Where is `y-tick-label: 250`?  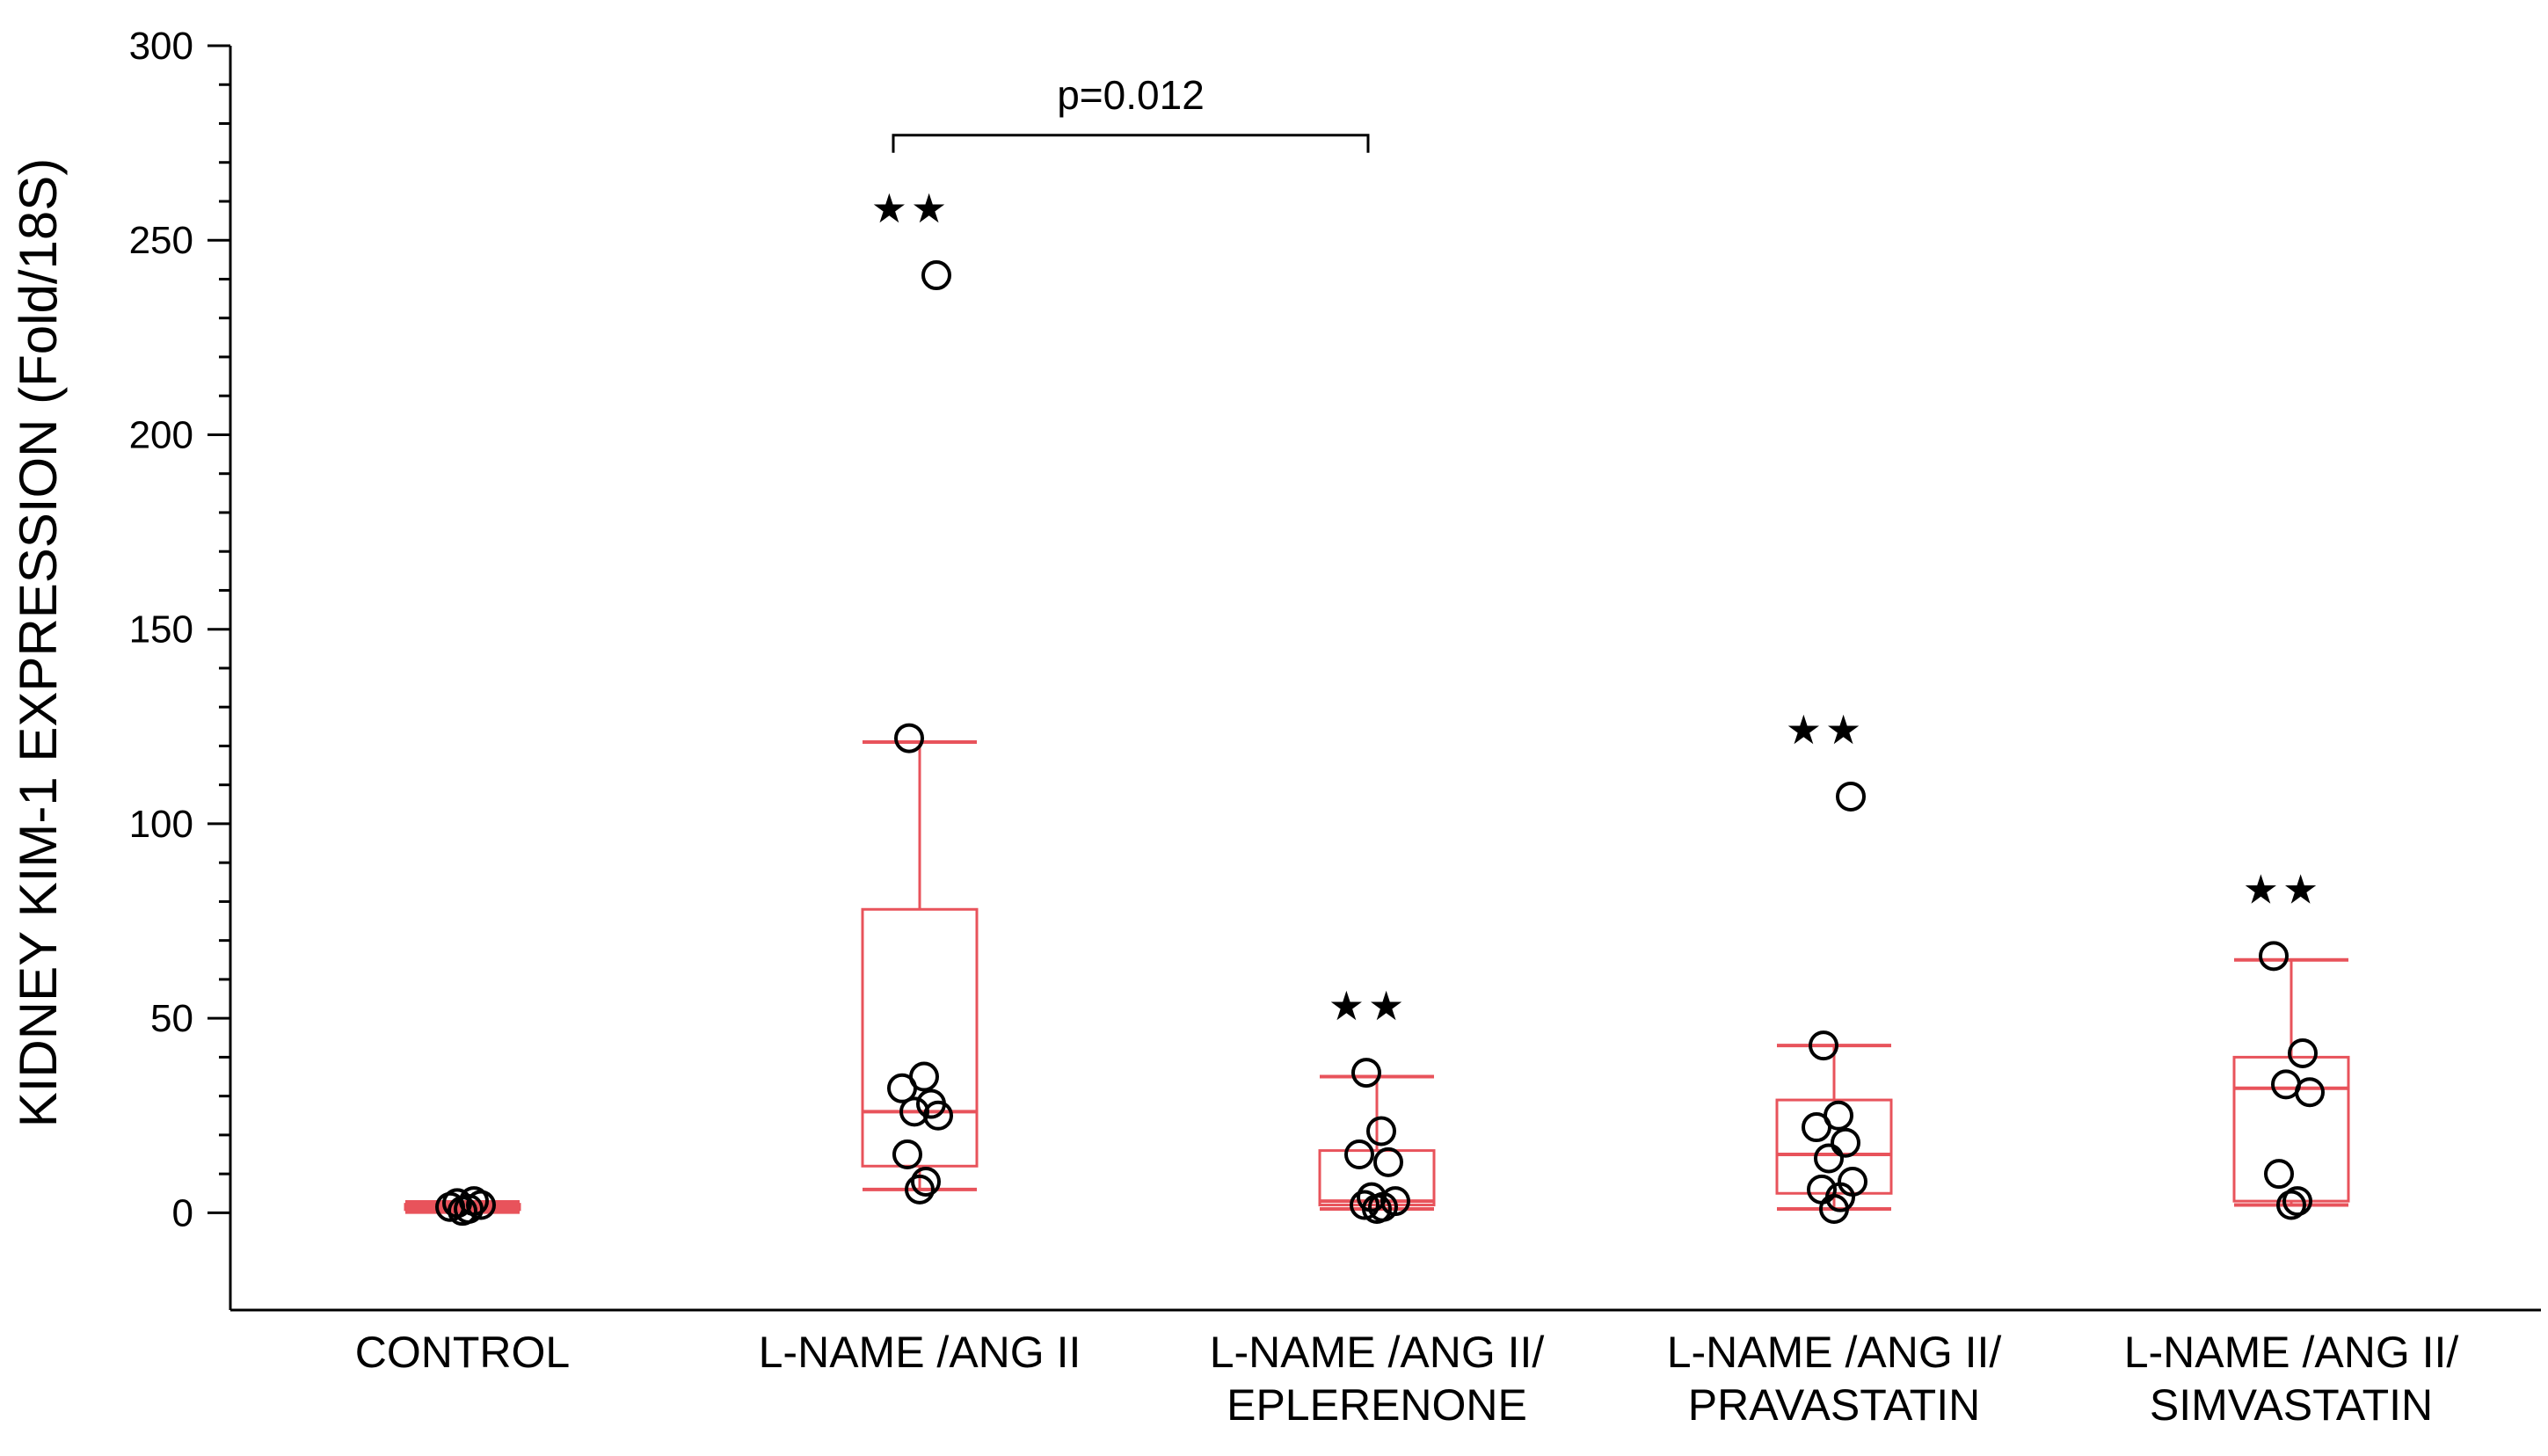
y-tick-label: 250 is located at coordinates (161, 240).